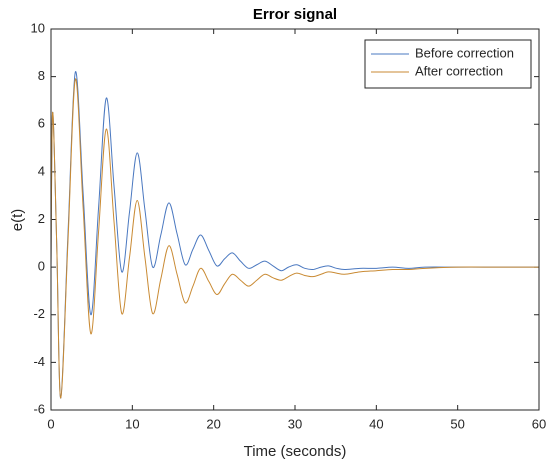 The image size is (550, 465). I want to click on y-tick-label: 0, so click(41, 266).